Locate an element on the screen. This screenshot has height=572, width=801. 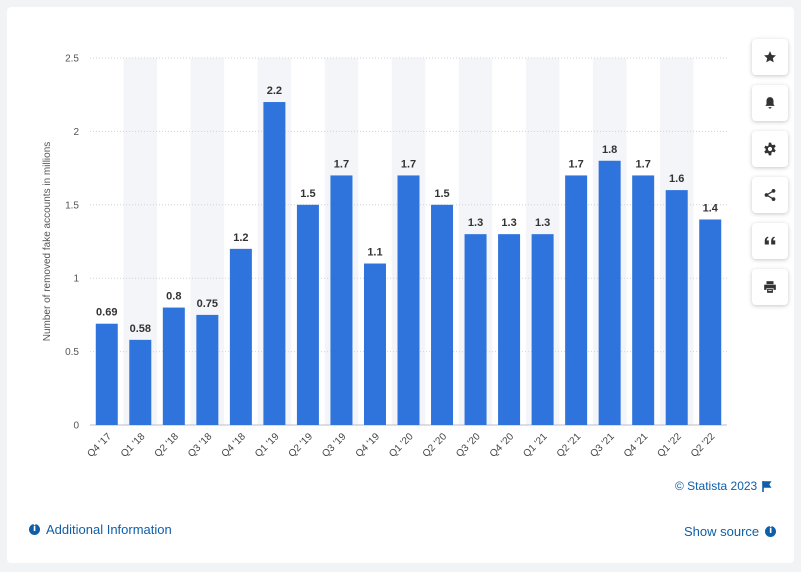
star-icon is located at coordinates (770, 57).